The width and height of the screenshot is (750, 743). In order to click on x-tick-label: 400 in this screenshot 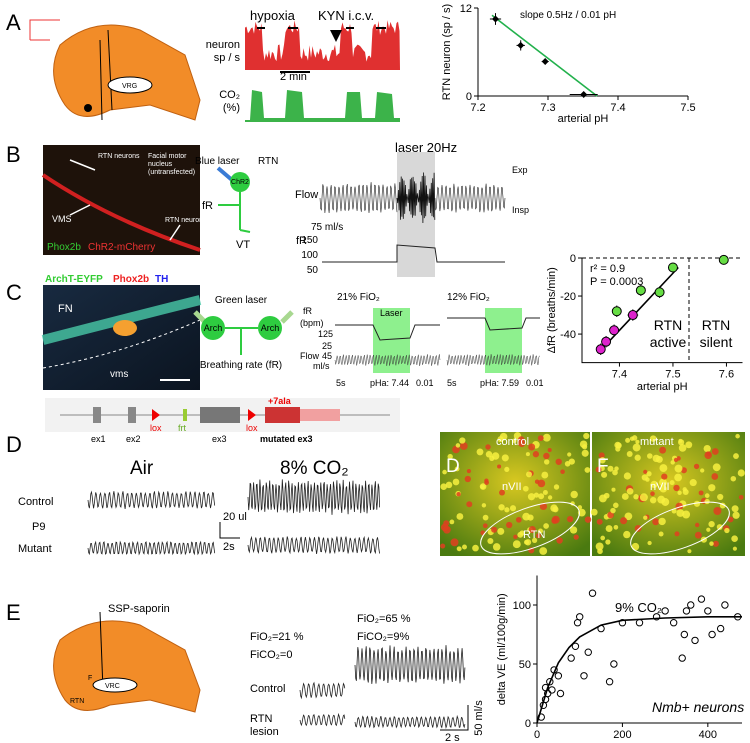, I will do `click(708, 735)`.